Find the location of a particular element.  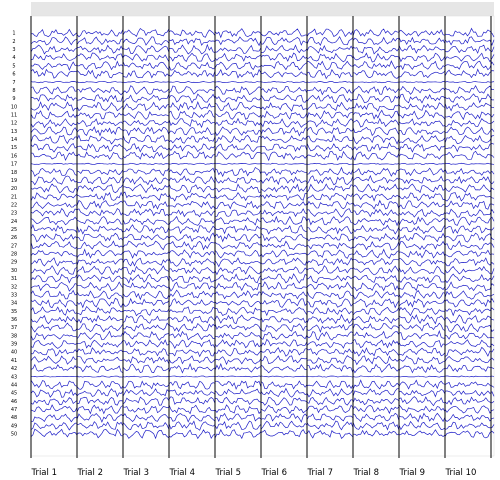

trace-ch14-trial10 is located at coordinates (469, 139).